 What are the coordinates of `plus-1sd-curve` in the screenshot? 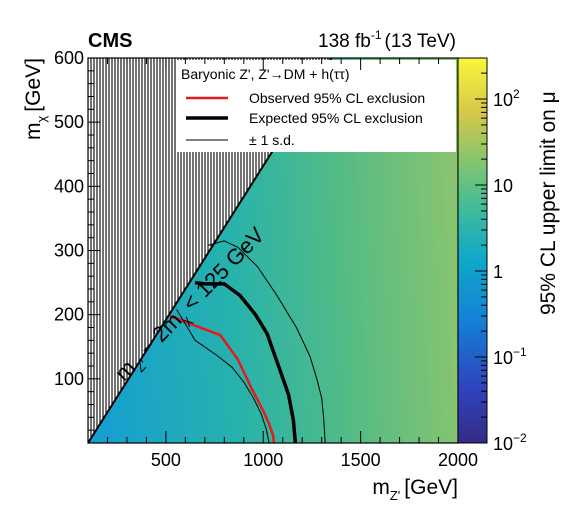 It's located at (266, 341).